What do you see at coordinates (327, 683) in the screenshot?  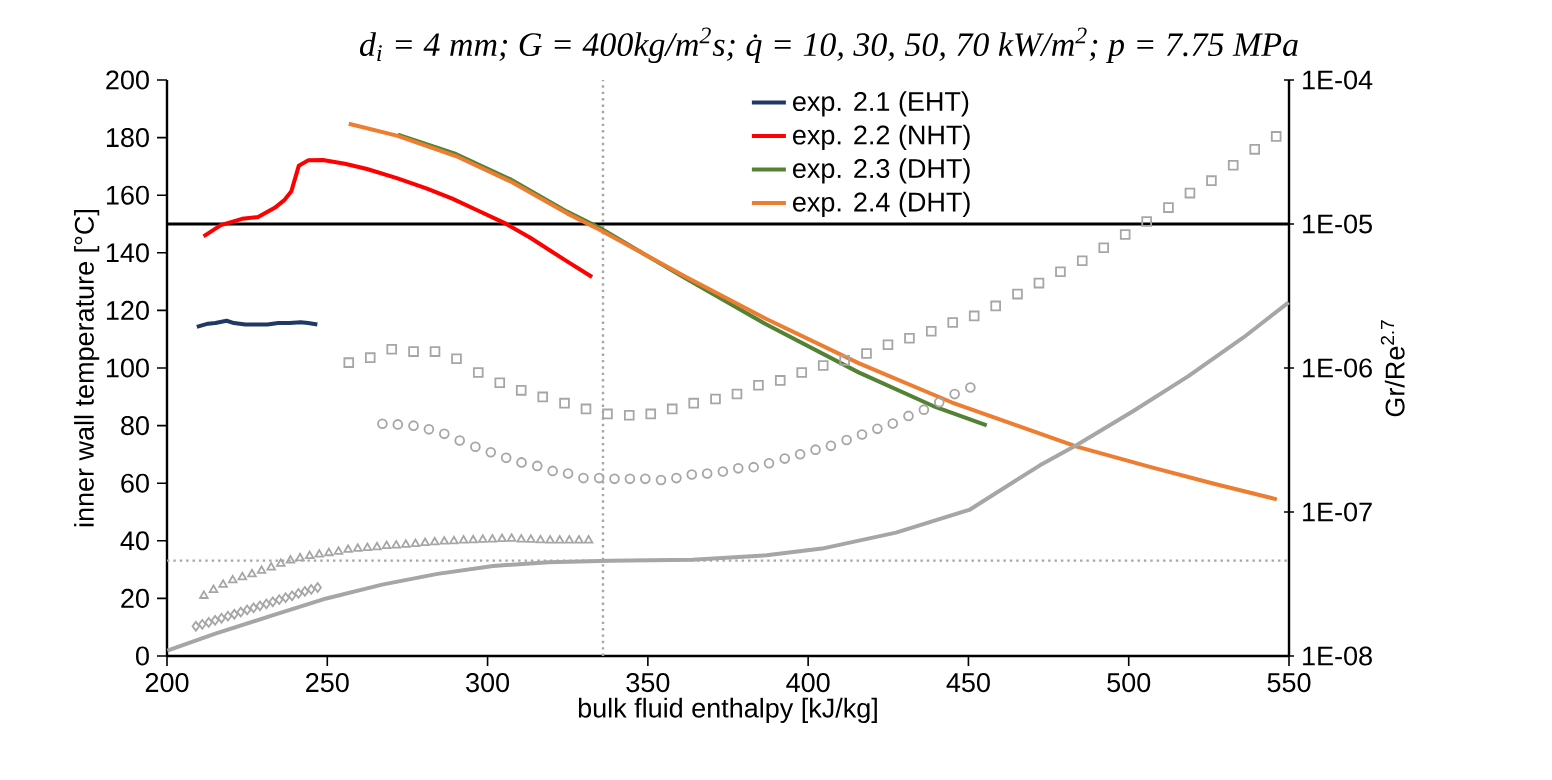 I see `x-tick-label: 250` at bounding box center [327, 683].